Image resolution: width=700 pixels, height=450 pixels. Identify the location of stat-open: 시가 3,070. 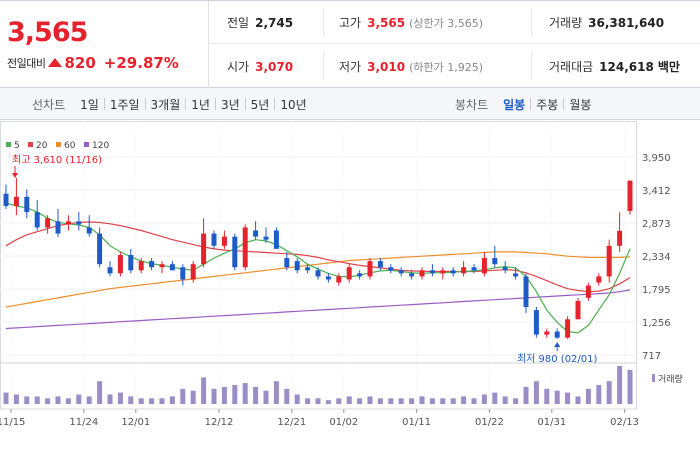
(260, 66).